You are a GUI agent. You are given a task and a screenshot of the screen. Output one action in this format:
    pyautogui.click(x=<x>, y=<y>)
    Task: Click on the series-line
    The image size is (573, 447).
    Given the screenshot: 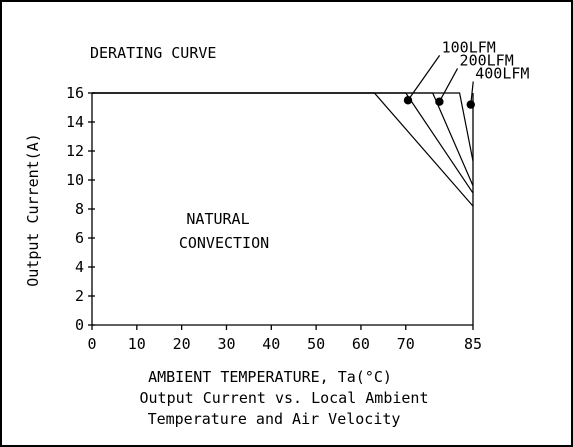 What is the action you would take?
    pyautogui.click(x=283, y=127)
    